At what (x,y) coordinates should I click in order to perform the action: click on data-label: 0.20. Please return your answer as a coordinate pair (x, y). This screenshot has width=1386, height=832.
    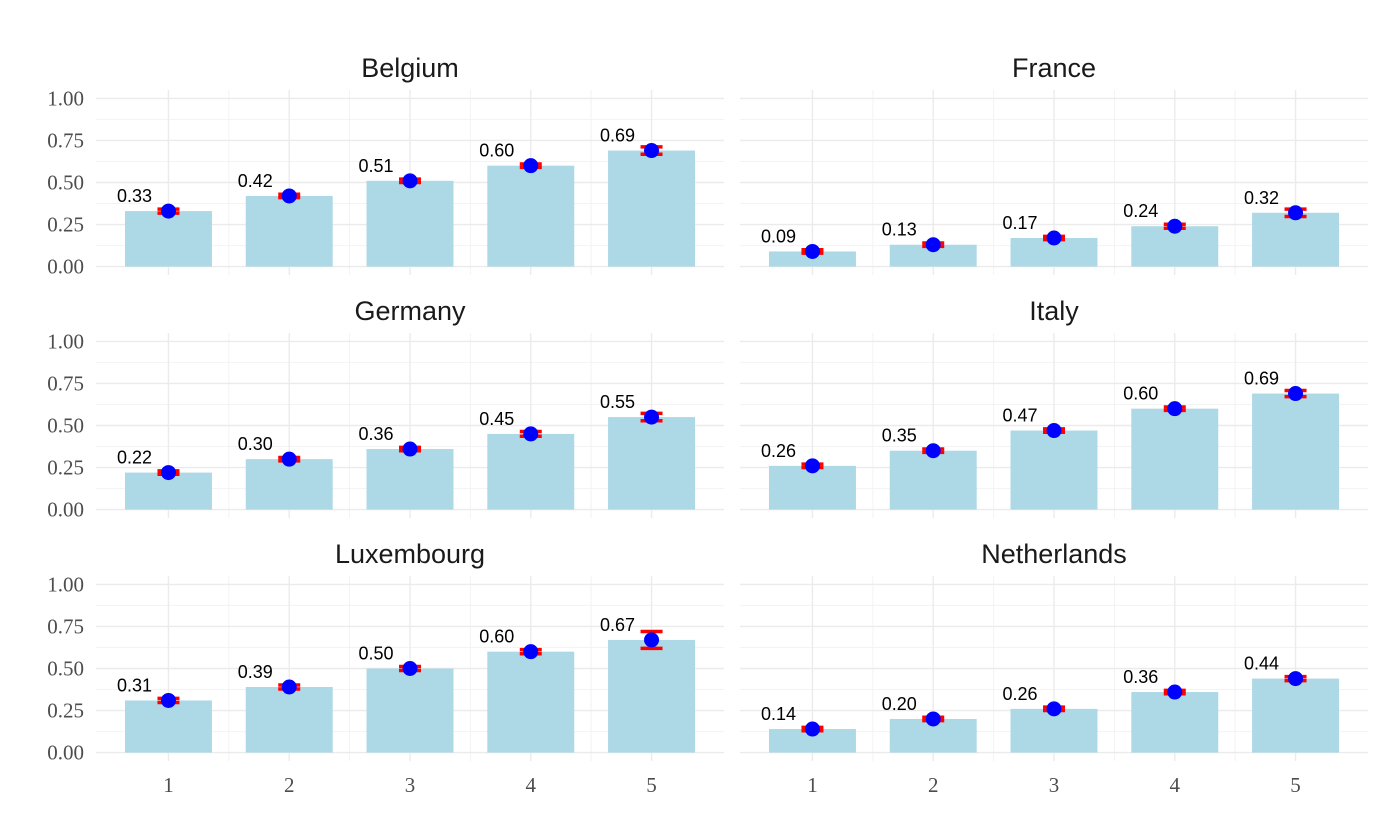
    Looking at the image, I should click on (899, 704).